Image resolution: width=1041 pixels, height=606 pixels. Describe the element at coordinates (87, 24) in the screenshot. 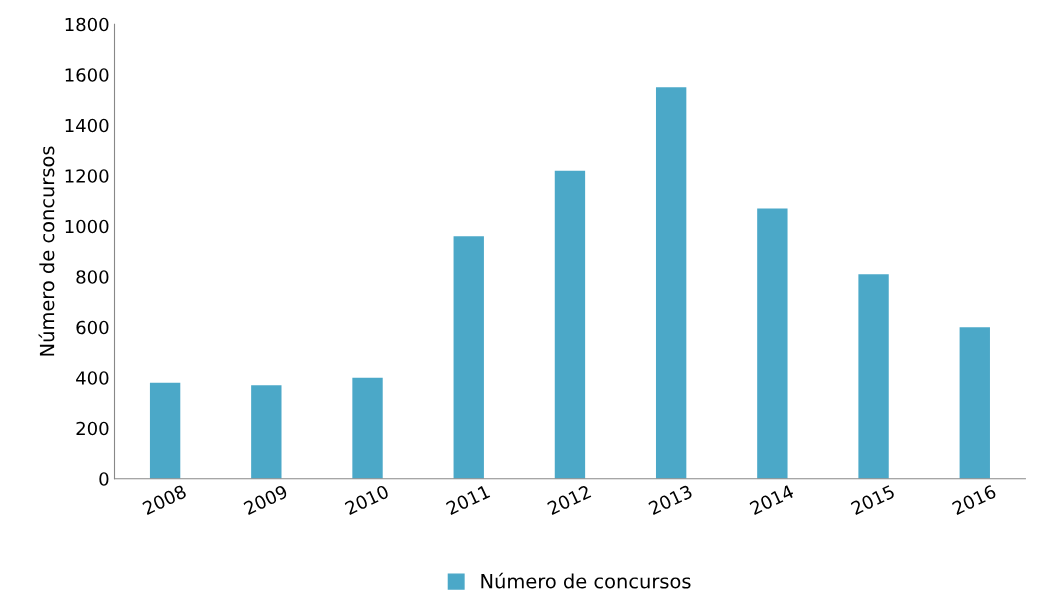

I see `y-tick-label: 1800` at that location.